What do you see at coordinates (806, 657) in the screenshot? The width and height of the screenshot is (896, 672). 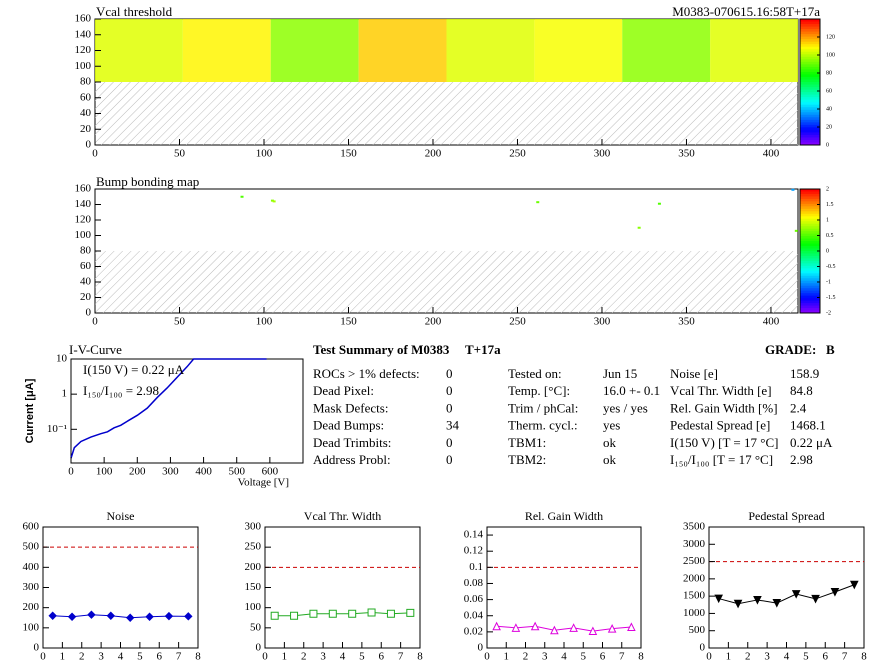 I see `x-tick-label: 5` at bounding box center [806, 657].